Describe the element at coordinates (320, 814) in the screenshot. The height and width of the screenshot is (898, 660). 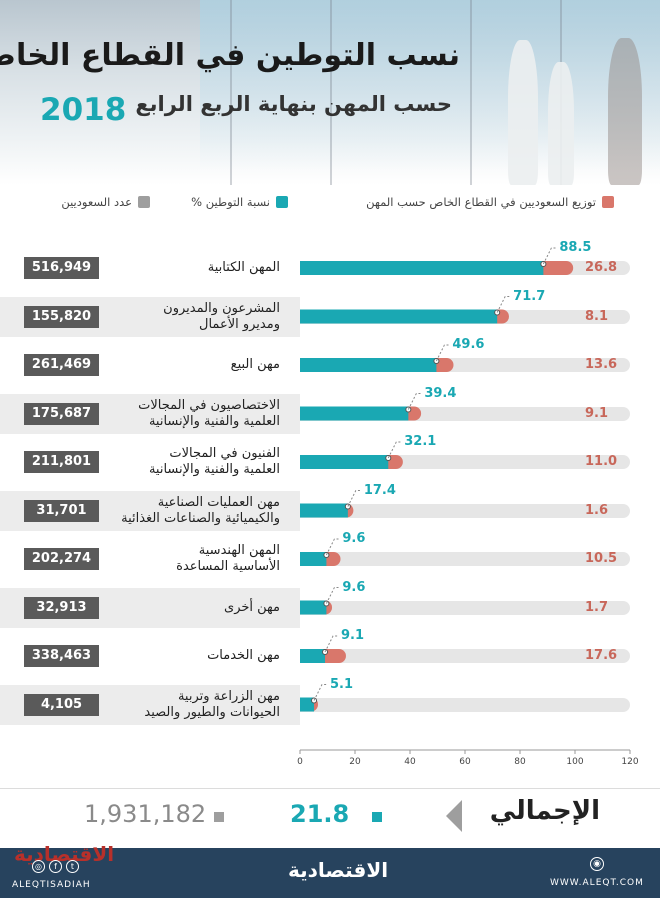
I see `total-saudization-value: 21.8` at that location.